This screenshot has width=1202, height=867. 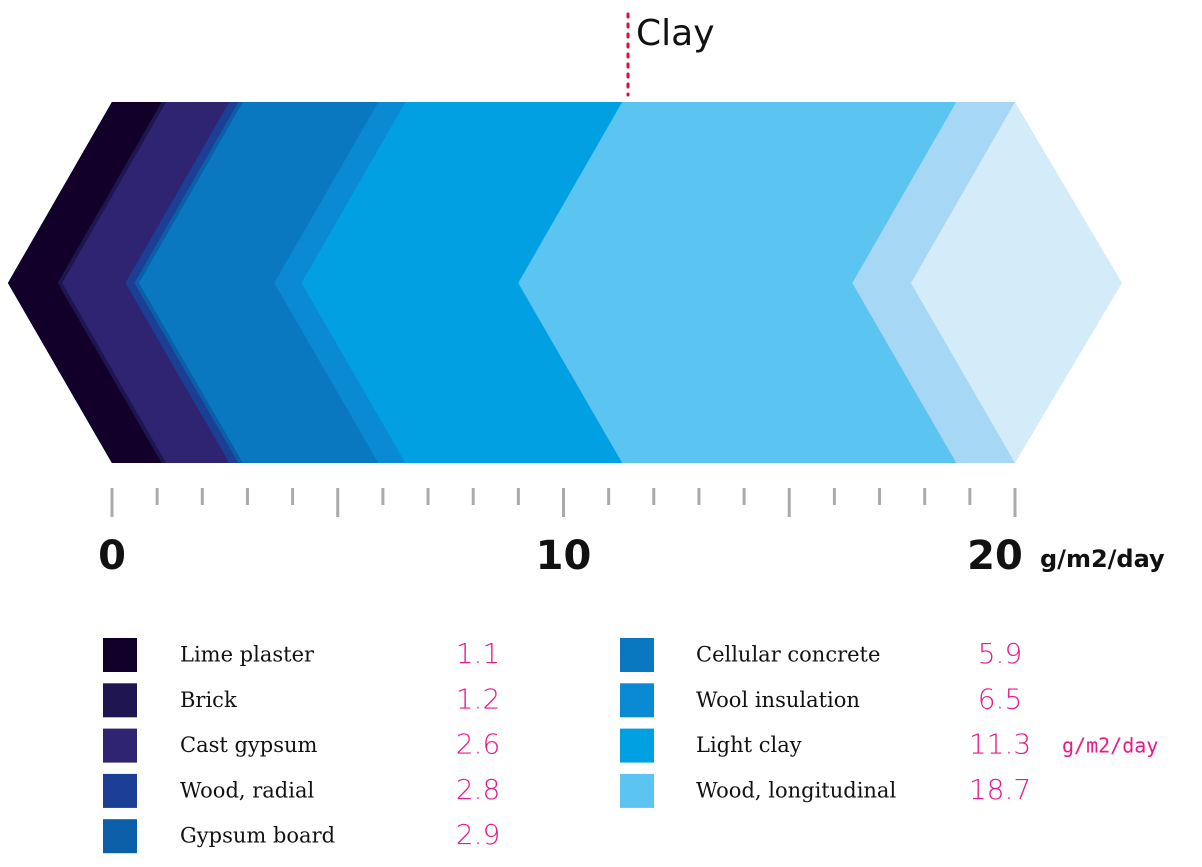 What do you see at coordinates (1000, 698) in the screenshot?
I see `legend-value: 6.5` at bounding box center [1000, 698].